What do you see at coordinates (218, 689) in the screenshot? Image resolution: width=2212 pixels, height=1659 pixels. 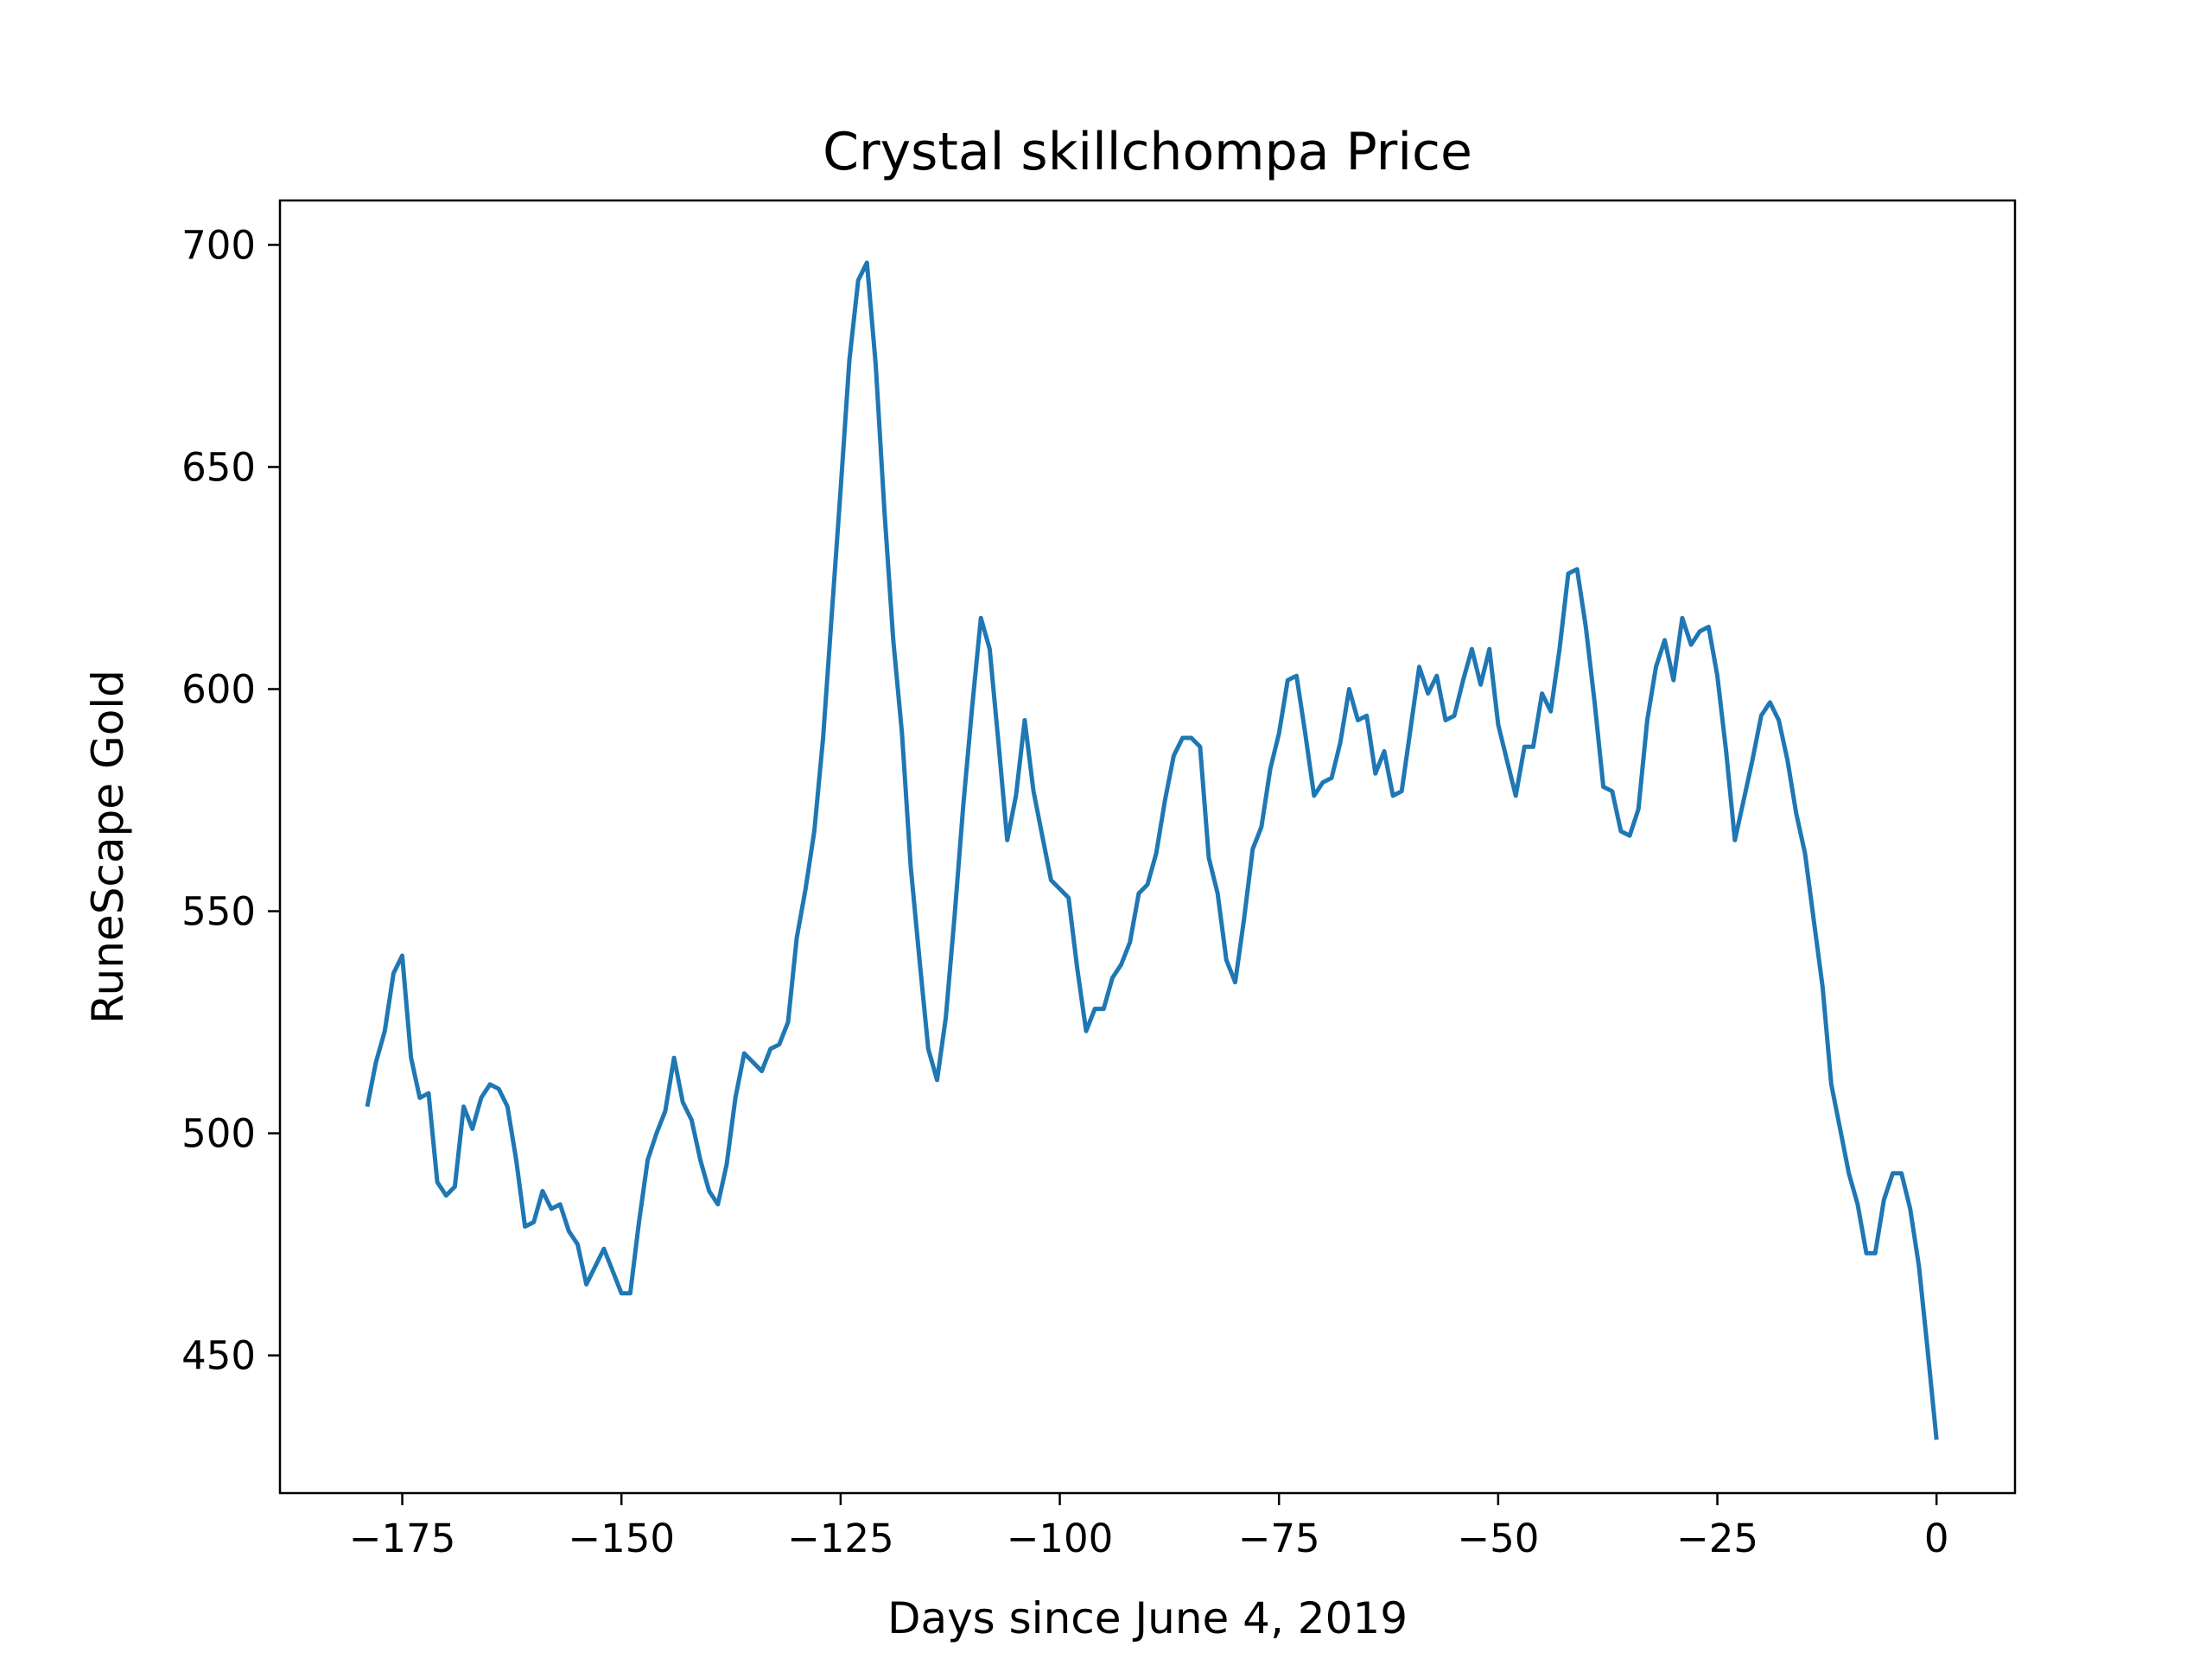 I see `y-tick-label: 600` at bounding box center [218, 689].